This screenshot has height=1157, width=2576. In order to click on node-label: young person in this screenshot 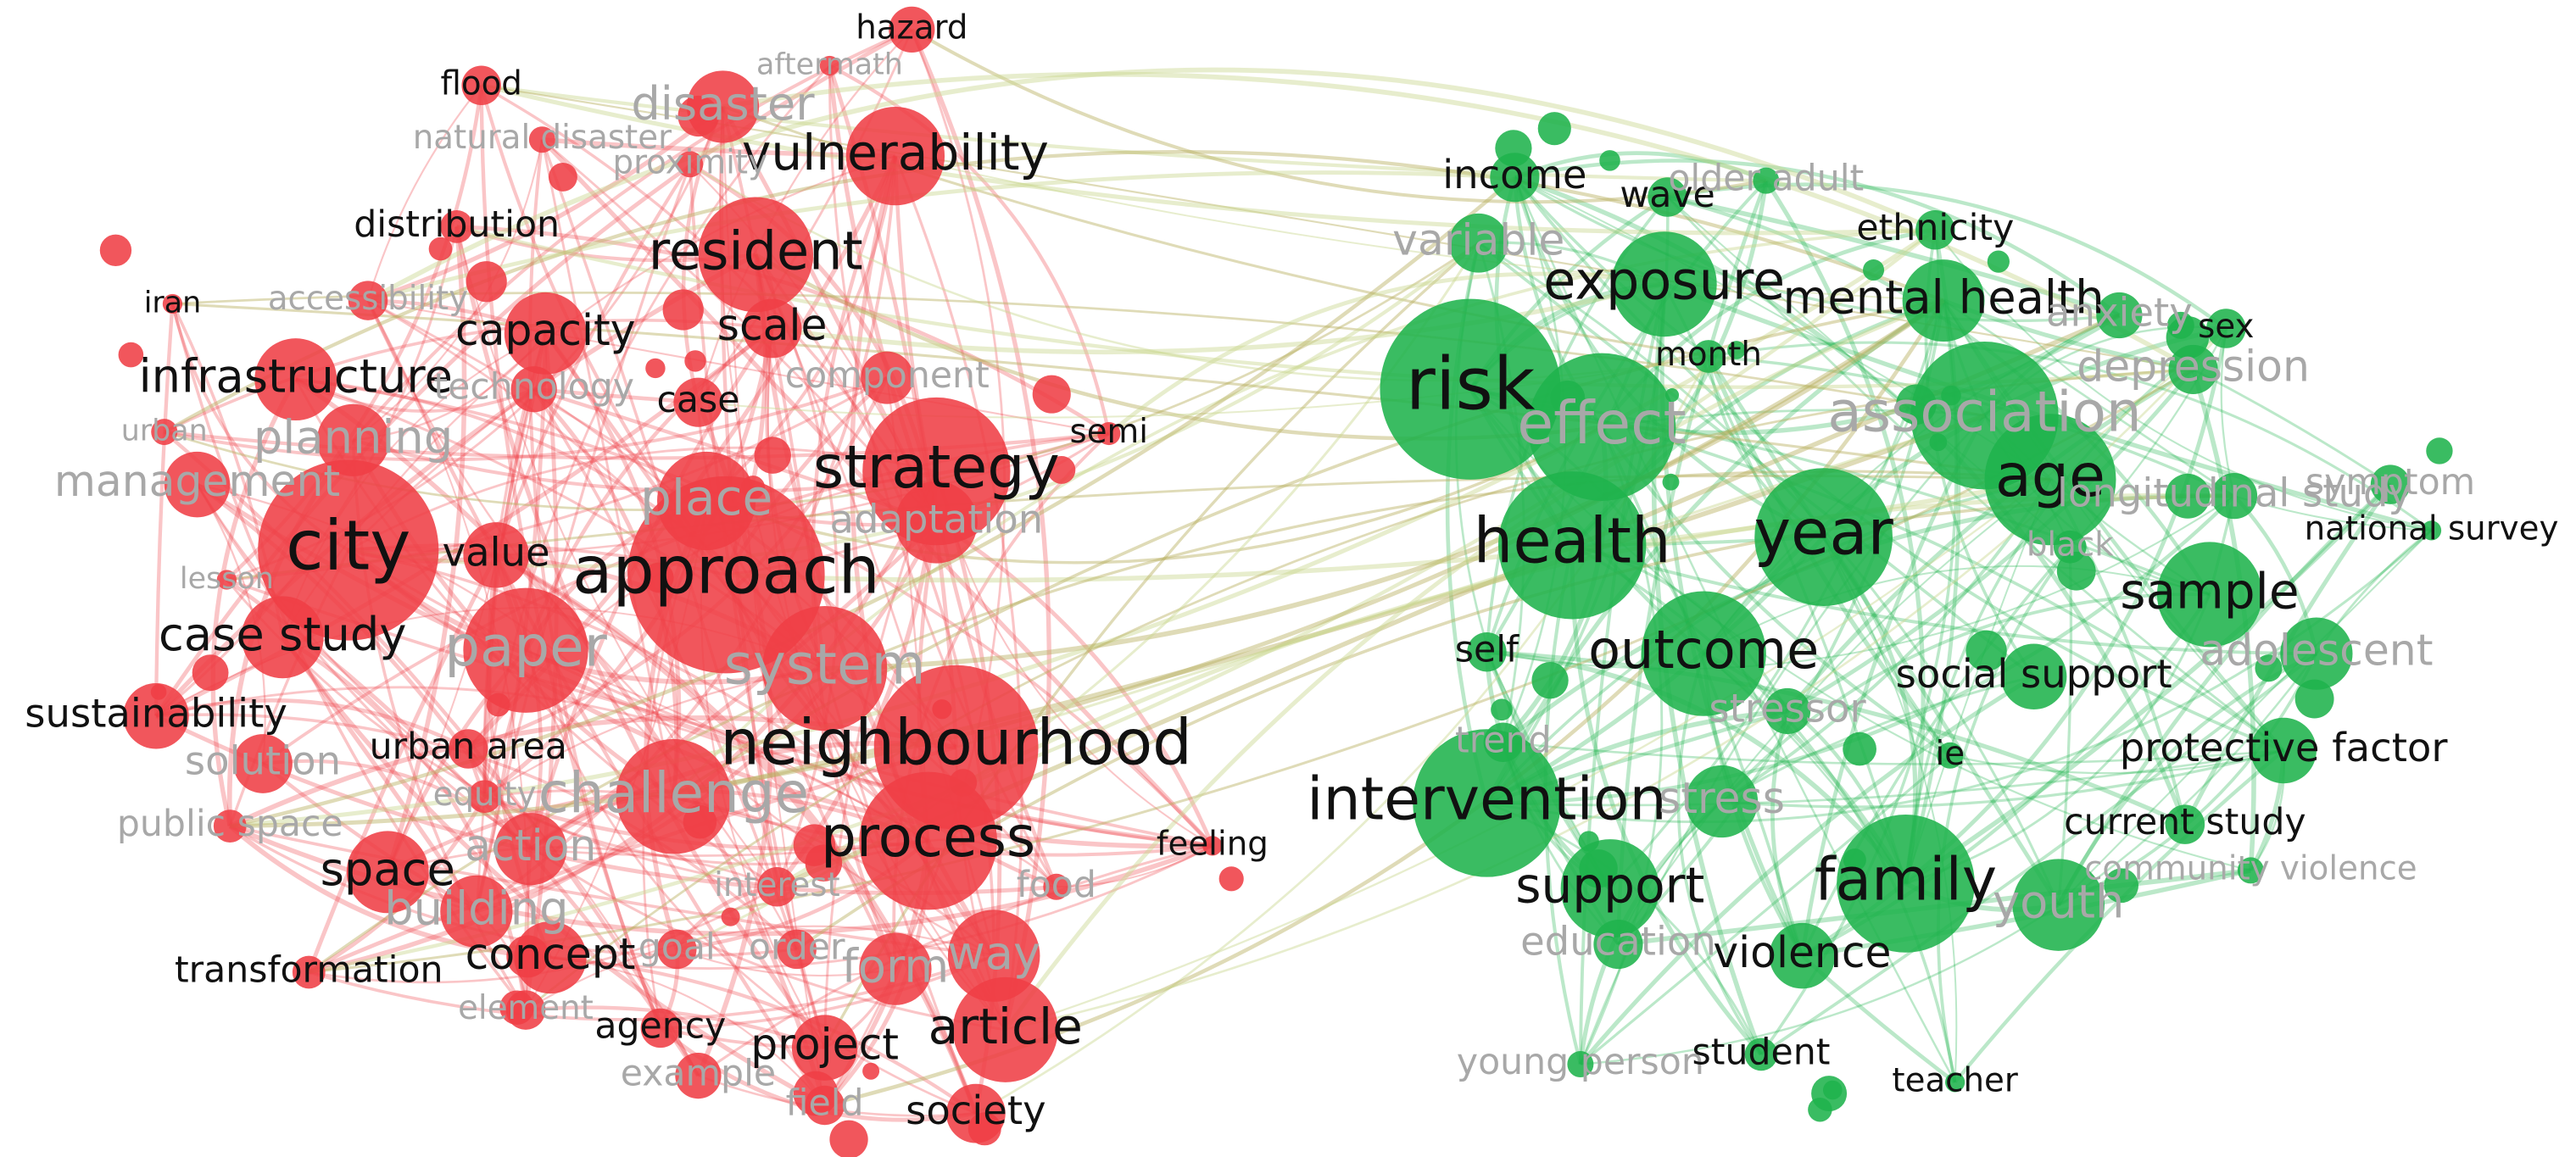, I will do `click(1580, 1062)`.